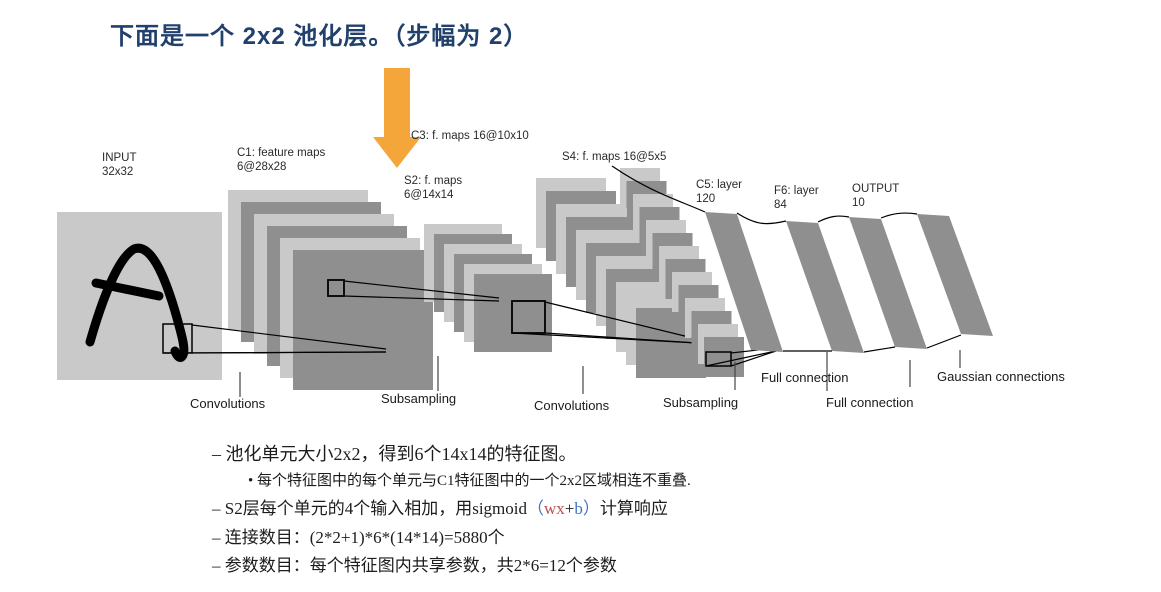 The width and height of the screenshot is (1161, 592). Describe the element at coordinates (413, 290) in the screenshot. I see `c1-pooling-window` at that location.